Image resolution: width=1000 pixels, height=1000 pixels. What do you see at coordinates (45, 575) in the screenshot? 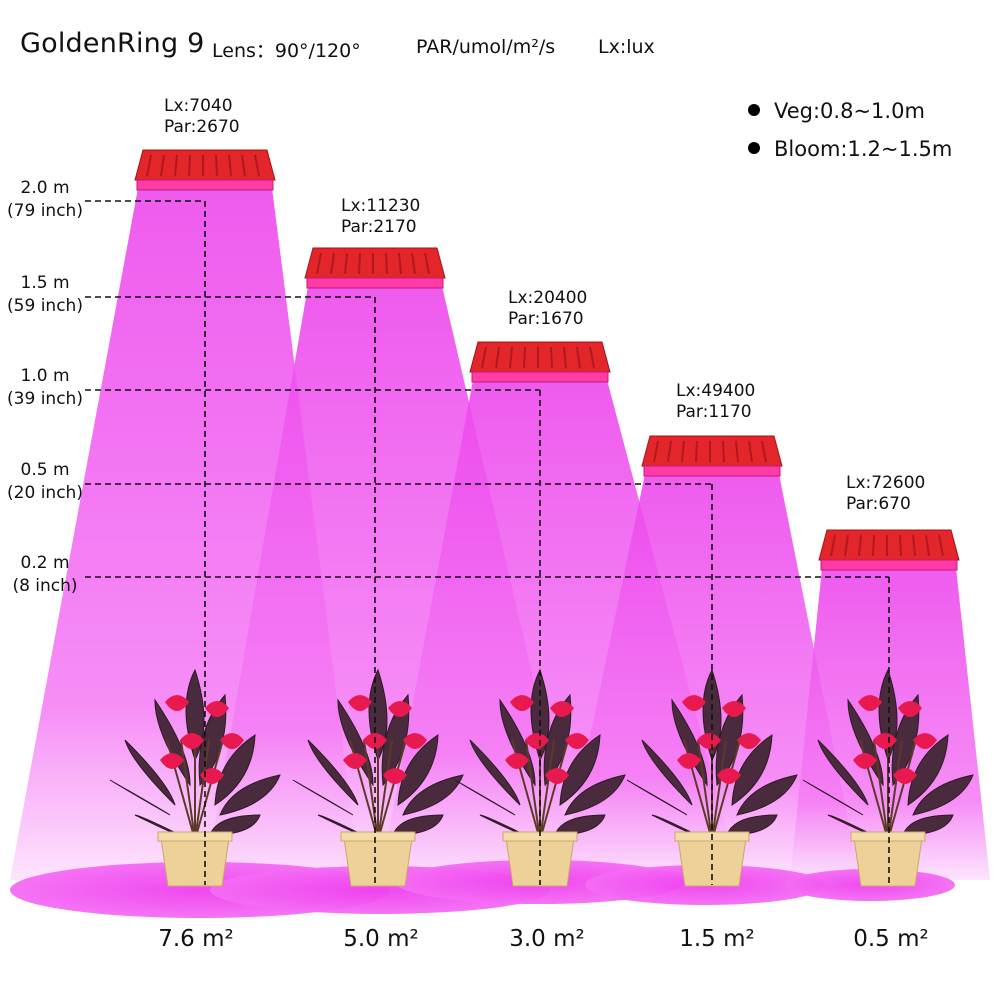
I see `height-label-0-2m: 0.2 m (8 inch)` at bounding box center [45, 575].